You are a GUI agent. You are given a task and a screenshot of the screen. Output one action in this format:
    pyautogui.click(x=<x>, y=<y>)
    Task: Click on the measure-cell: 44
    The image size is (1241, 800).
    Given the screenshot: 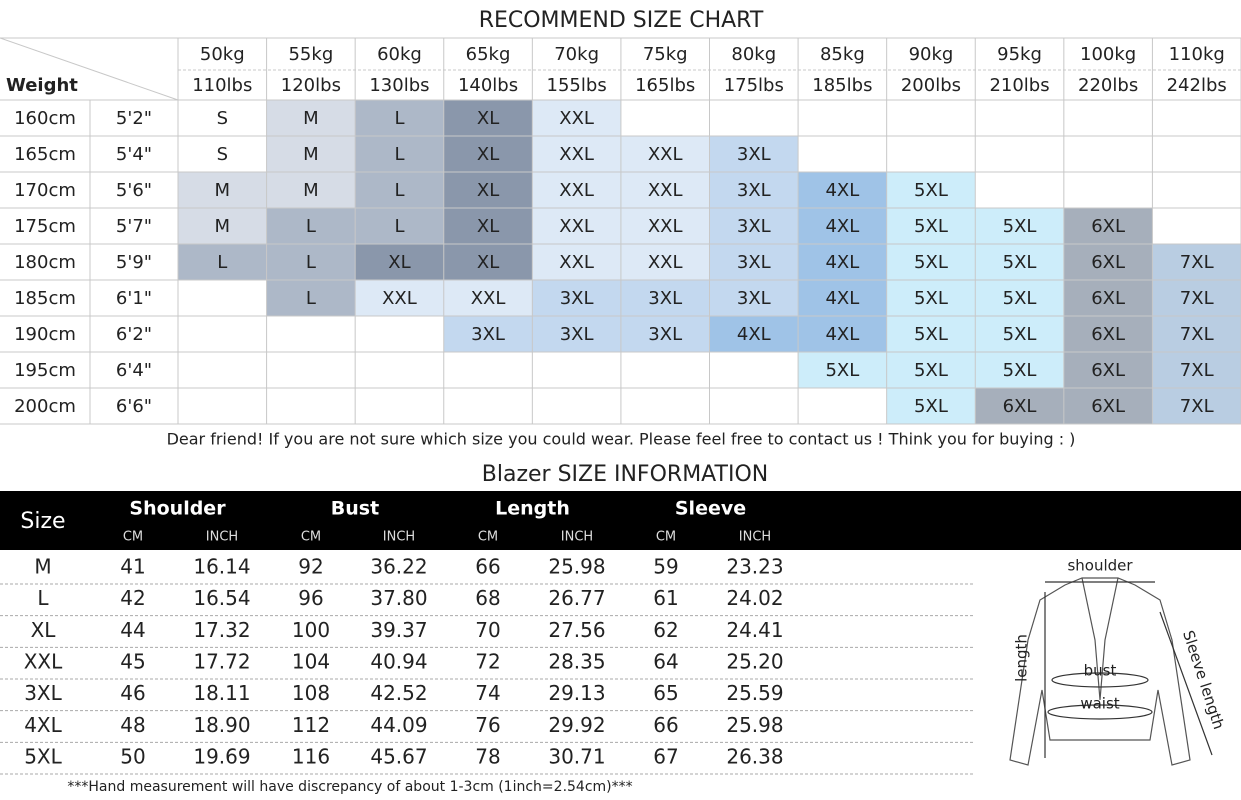 What is the action you would take?
    pyautogui.click(x=132, y=630)
    